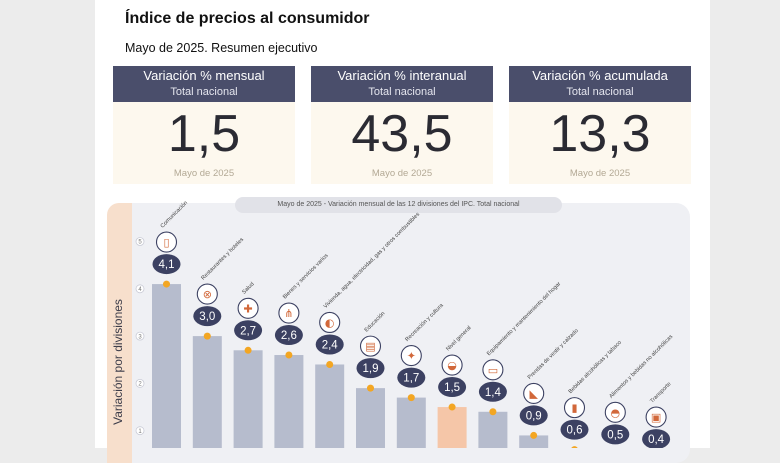 The width and height of the screenshot is (780, 463). I want to click on value-label: 0,4, so click(656, 440).